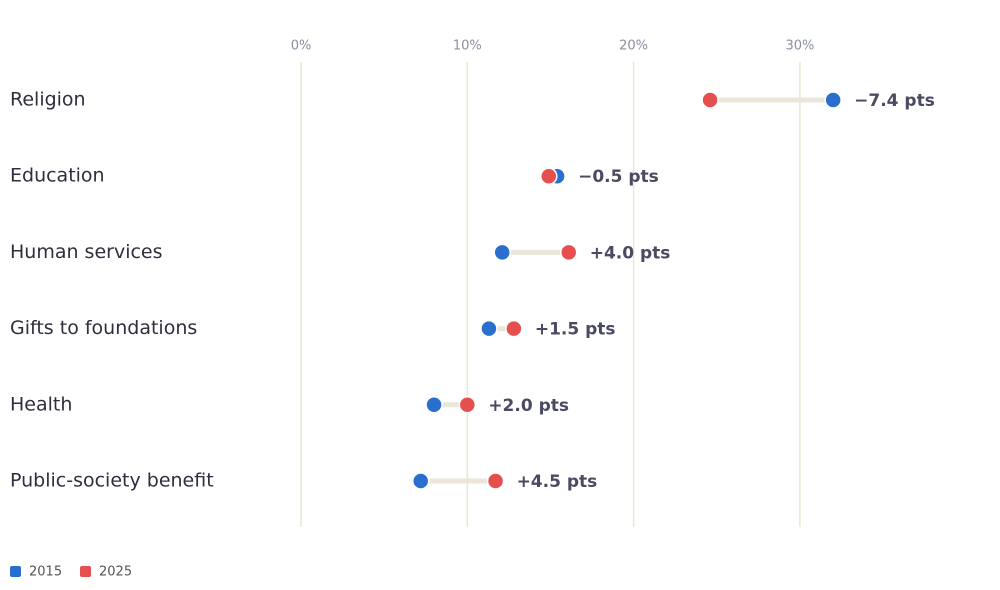 The width and height of the screenshot is (1000, 590). Describe the element at coordinates (633, 46) in the screenshot. I see `x-tick-label: 20%` at that location.